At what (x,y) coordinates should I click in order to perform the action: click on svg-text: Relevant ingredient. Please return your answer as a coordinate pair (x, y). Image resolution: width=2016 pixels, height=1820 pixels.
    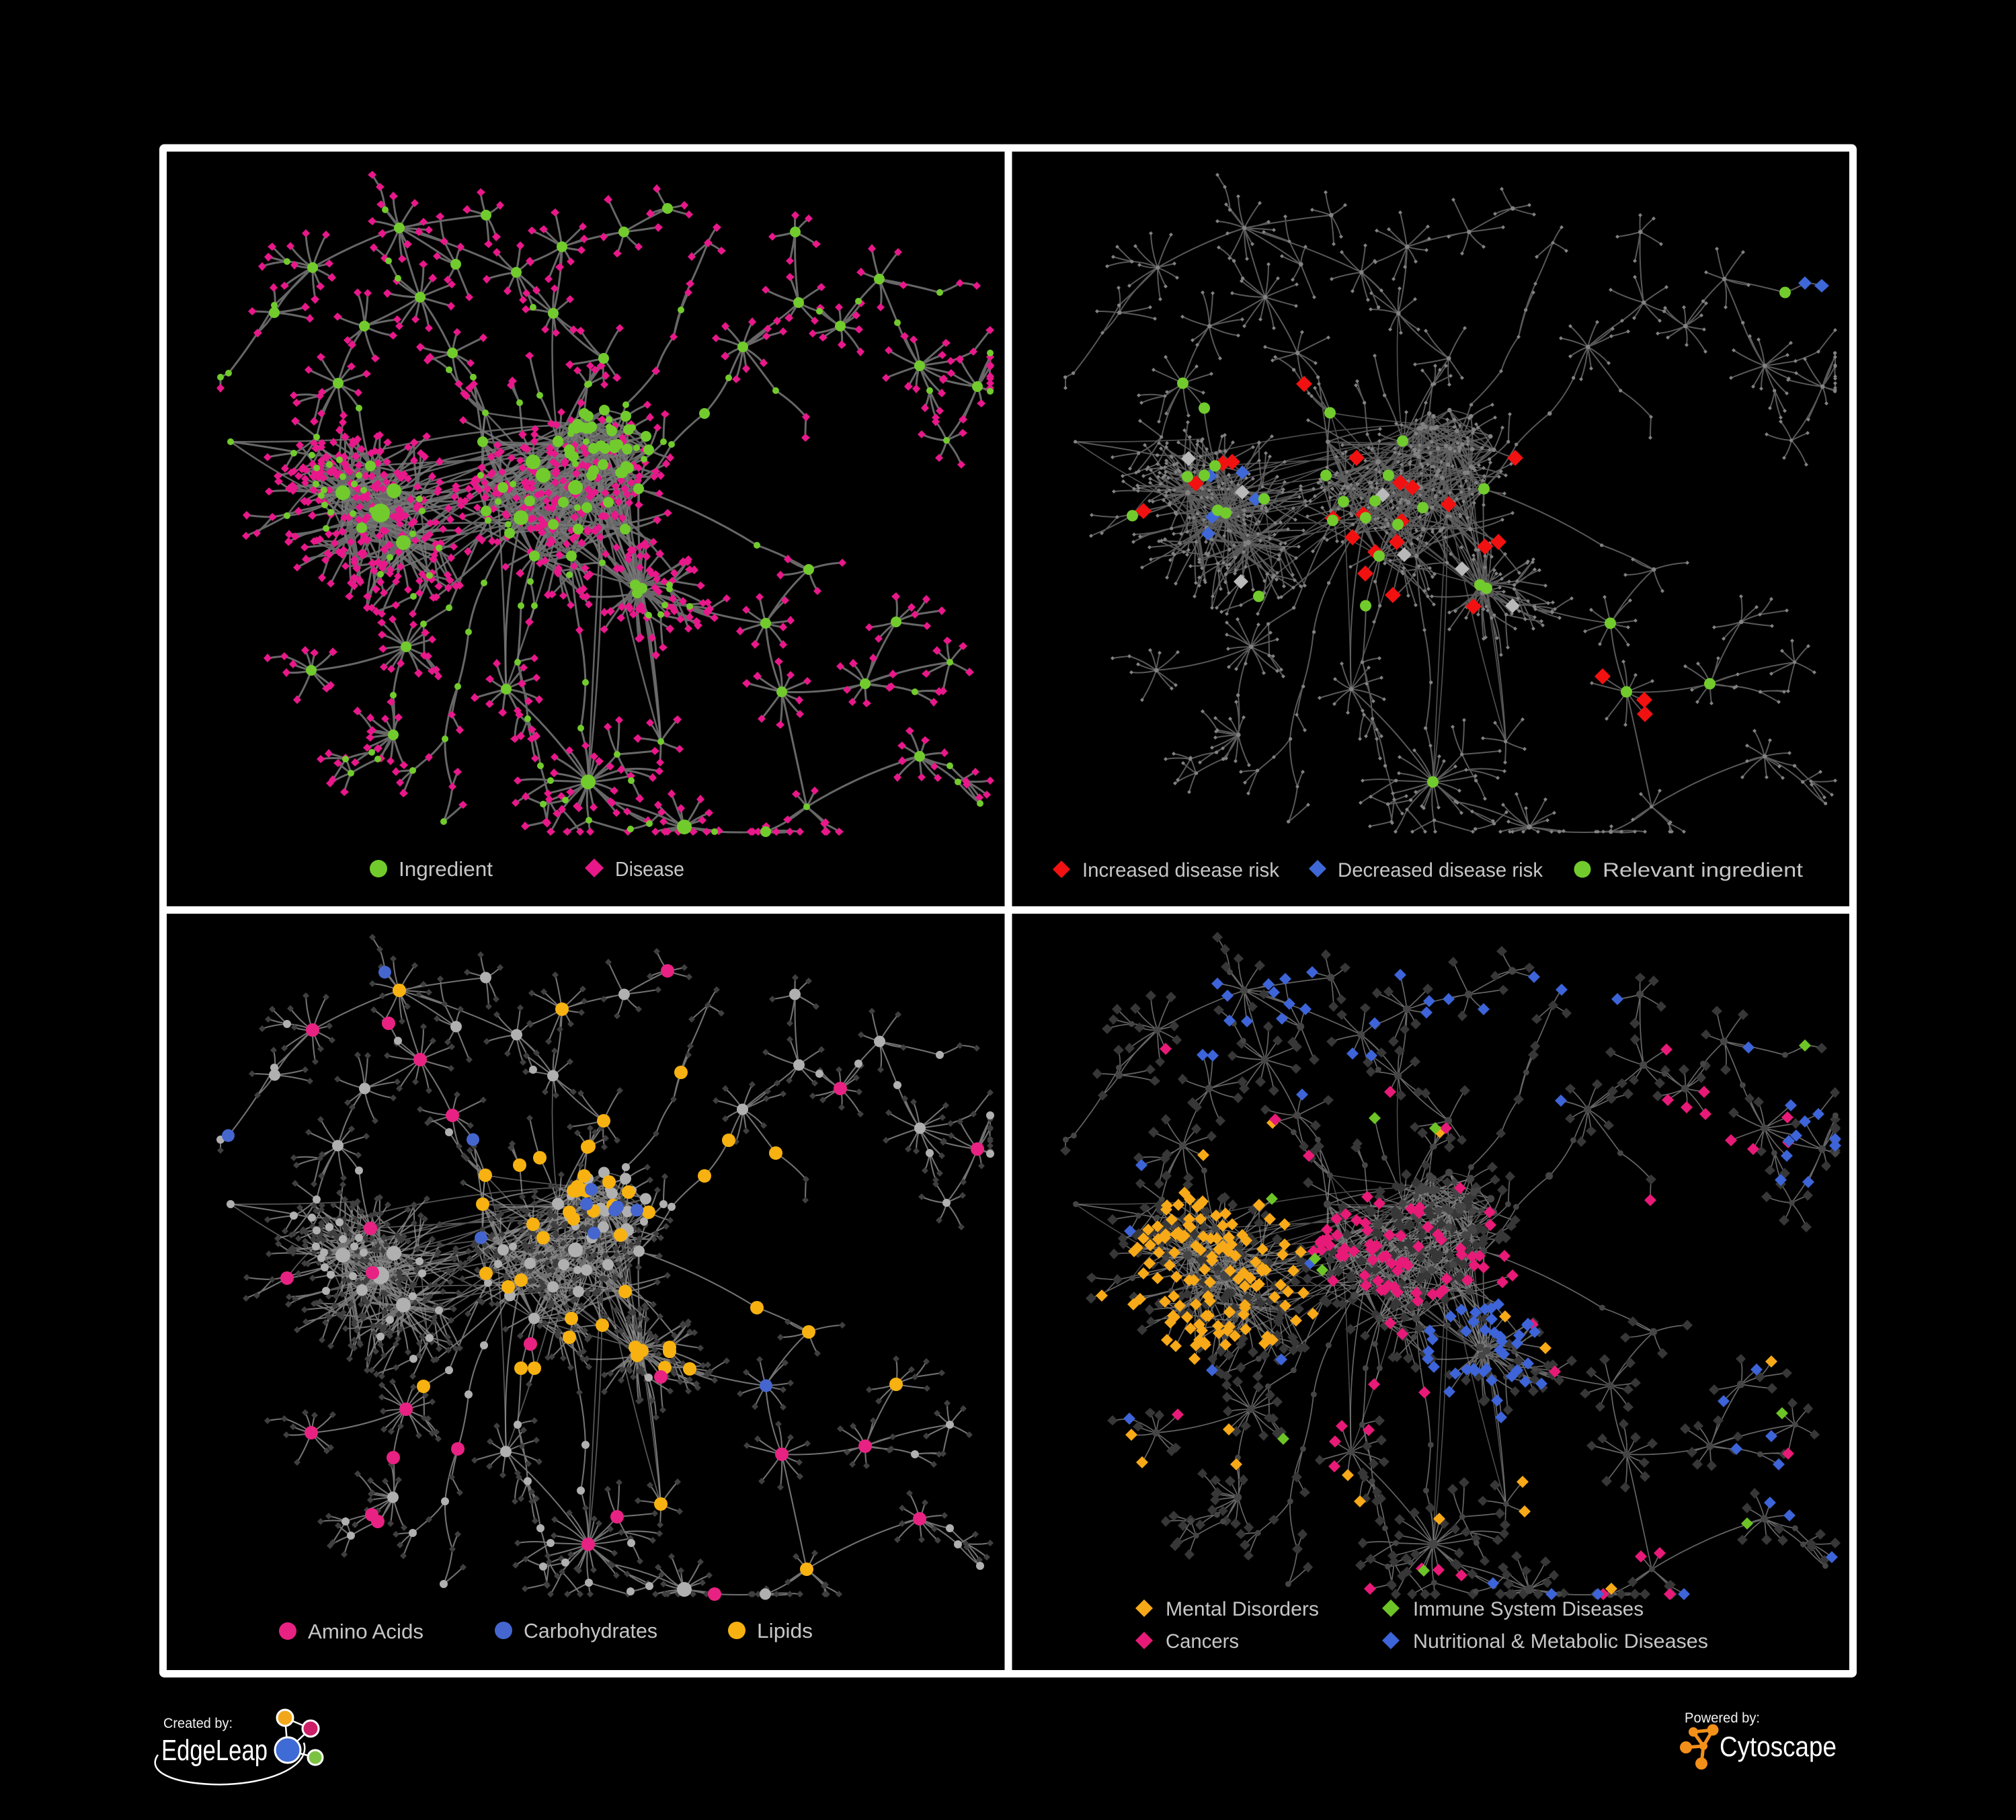
    Looking at the image, I should click on (1703, 870).